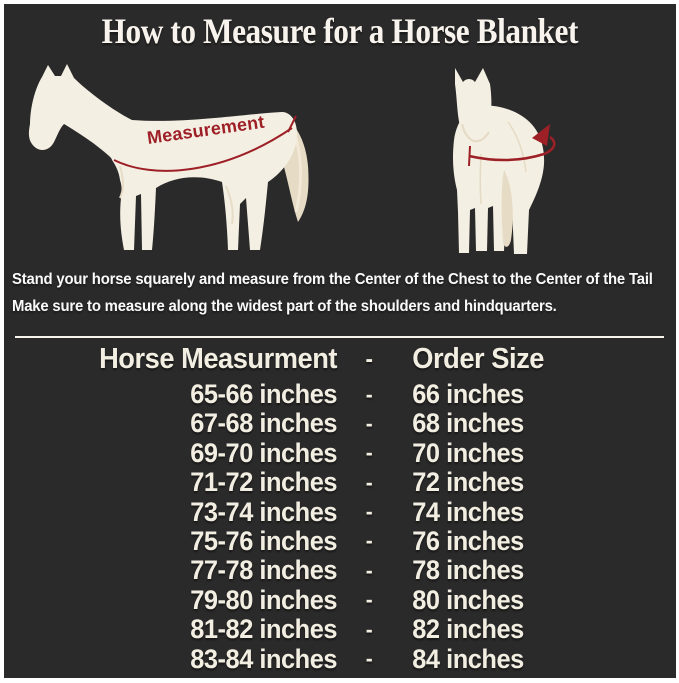  I want to click on side-horse-figure: Measurement, so click(168, 157).